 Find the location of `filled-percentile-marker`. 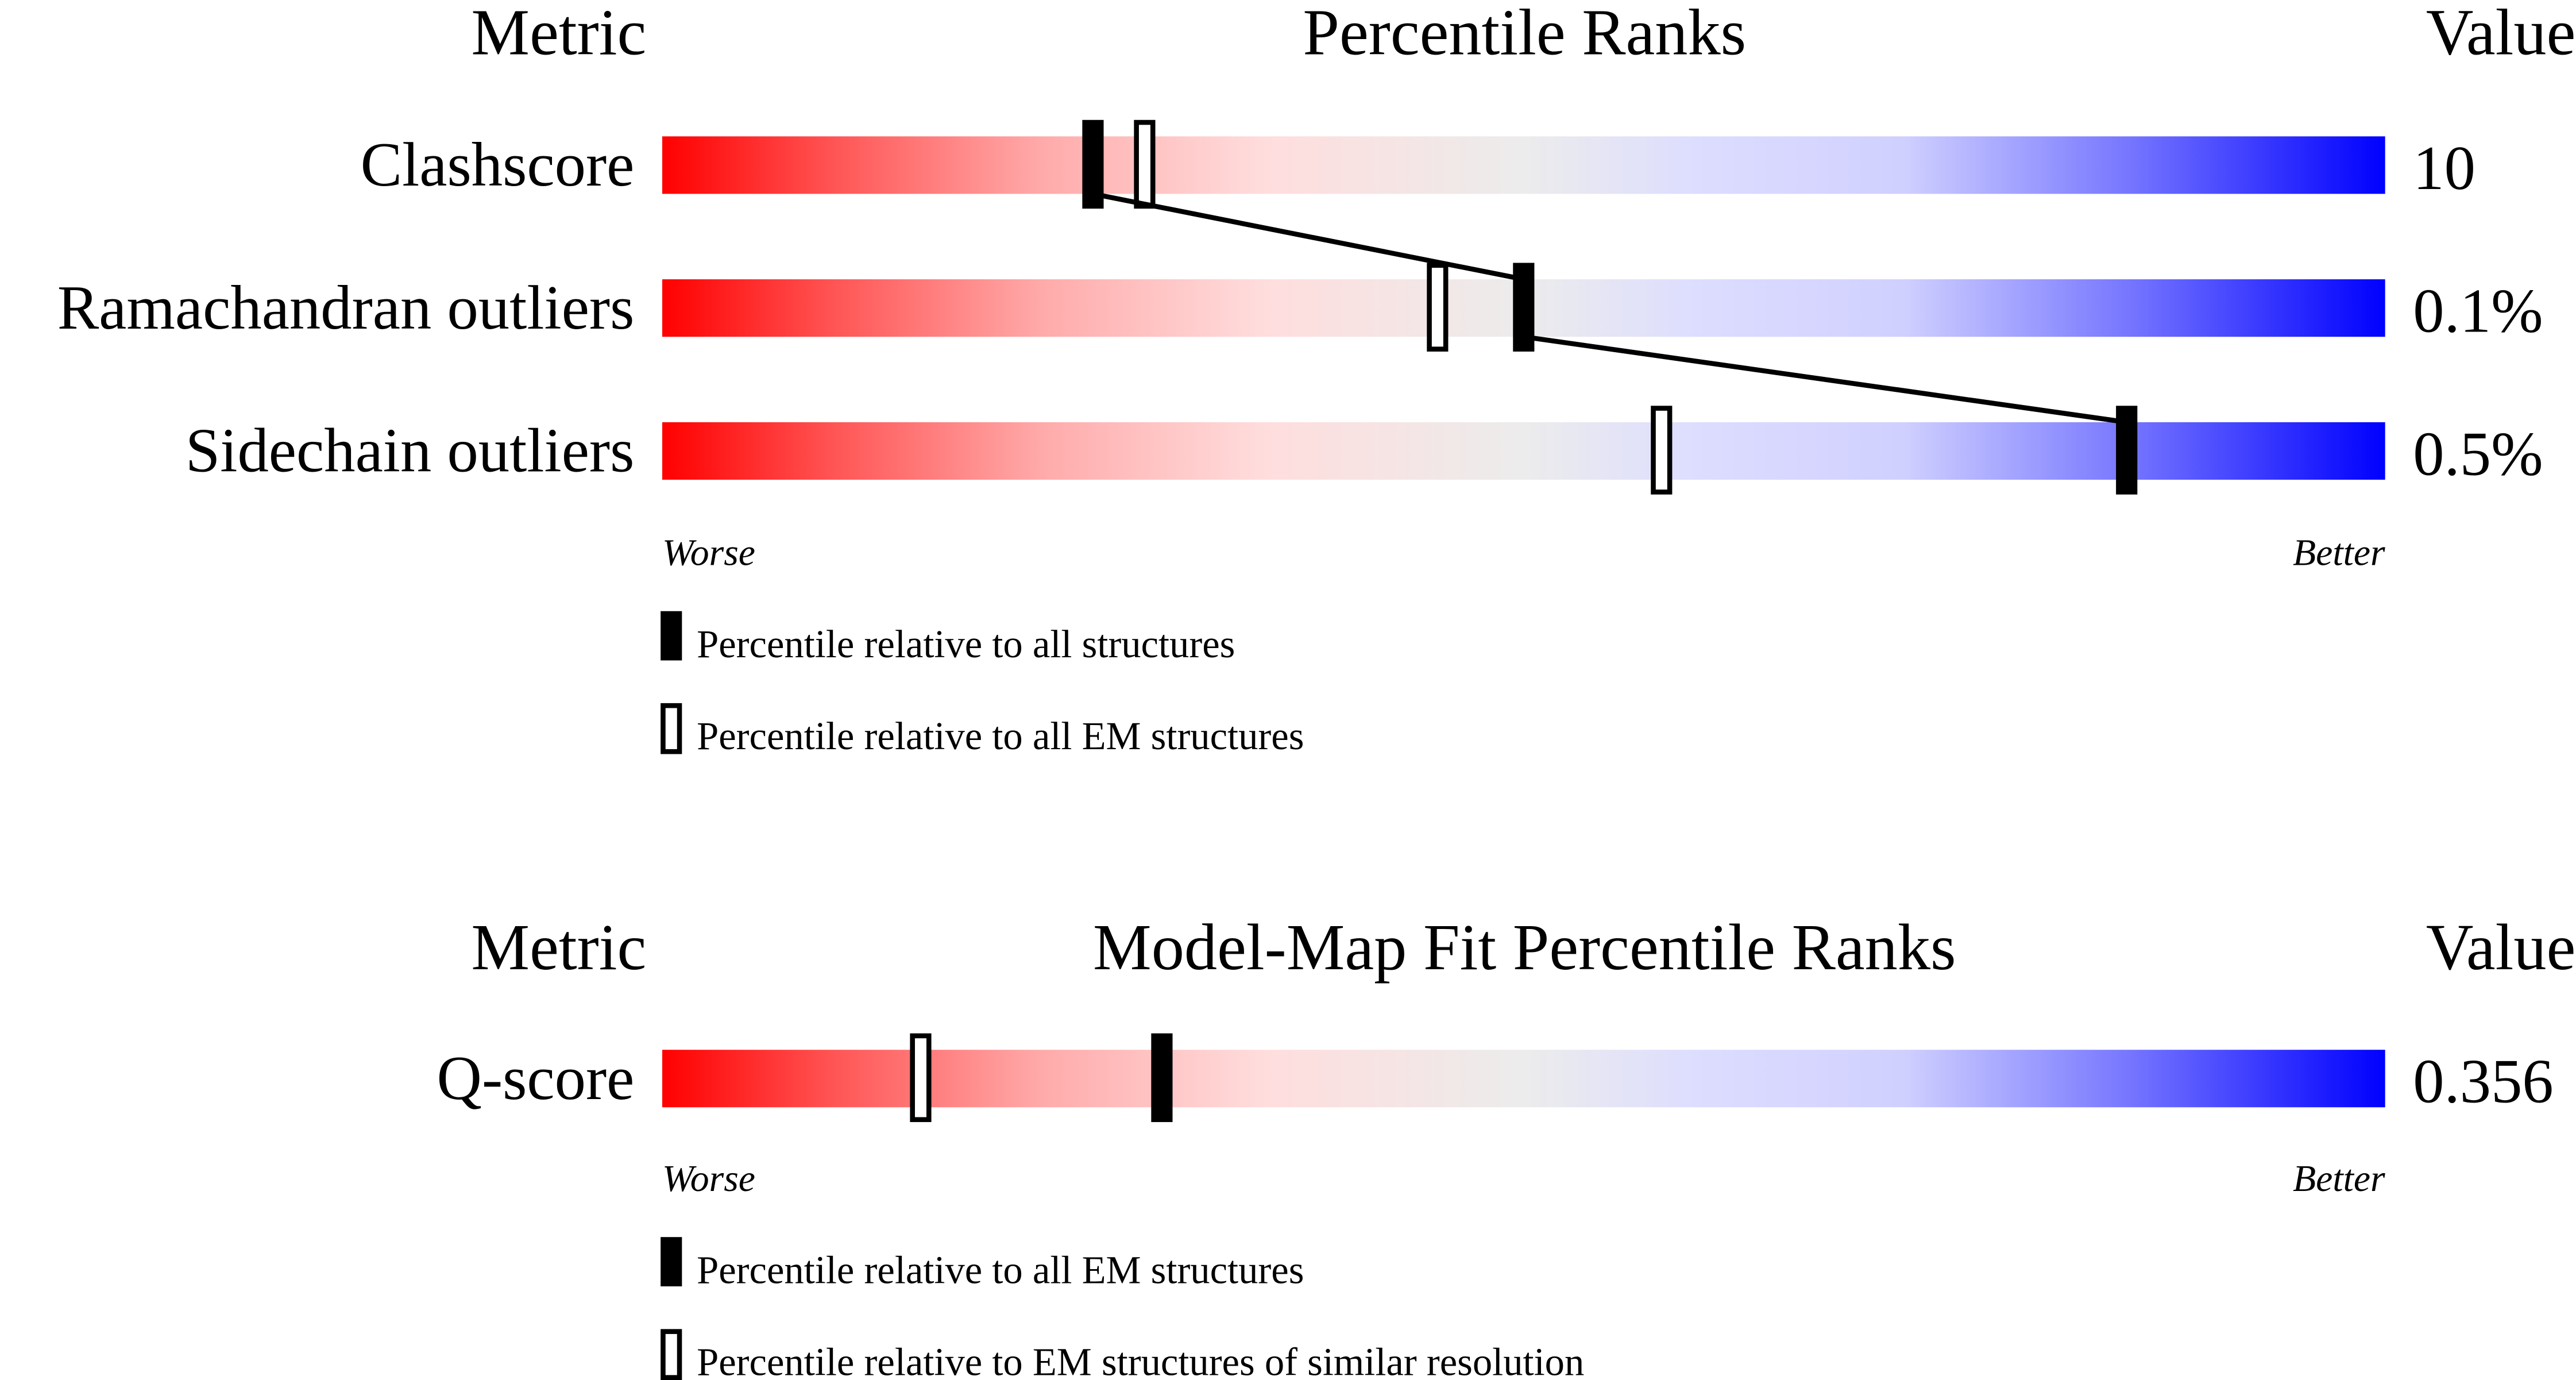

filled-percentile-marker is located at coordinates (1162, 1078).